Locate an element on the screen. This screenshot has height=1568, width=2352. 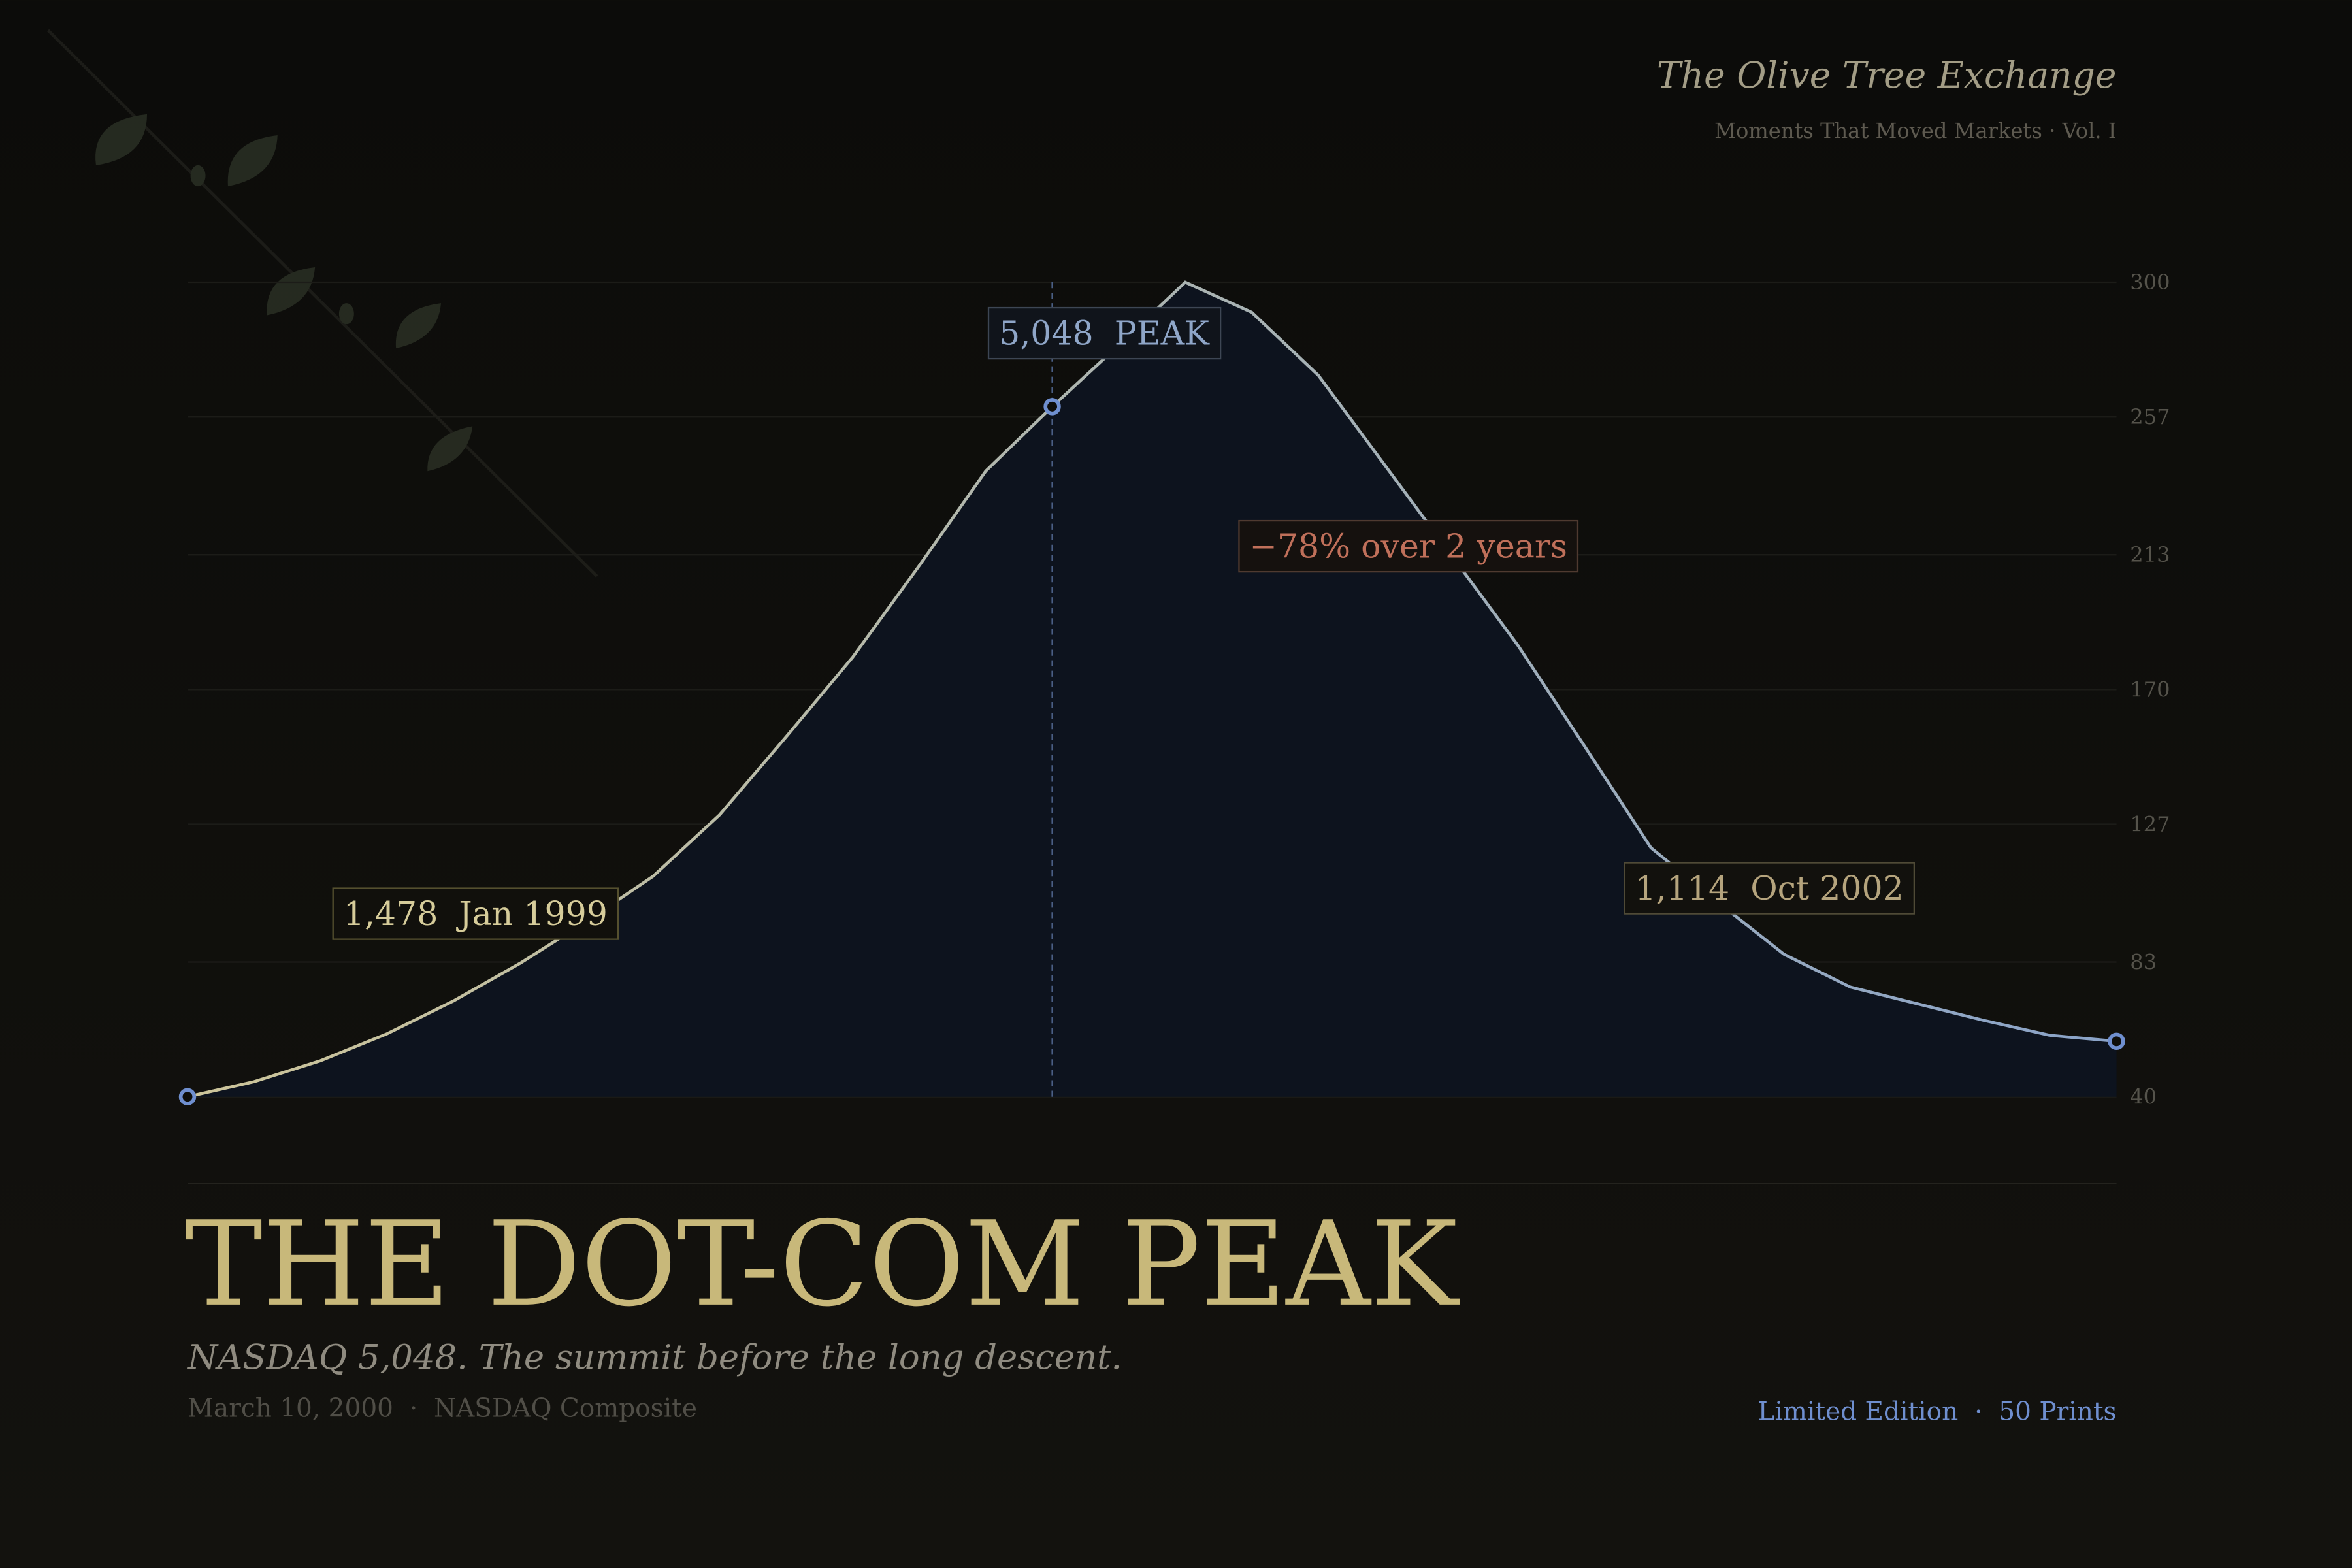
brand: The Olive Tree Exchange is located at coordinates (1887, 75).